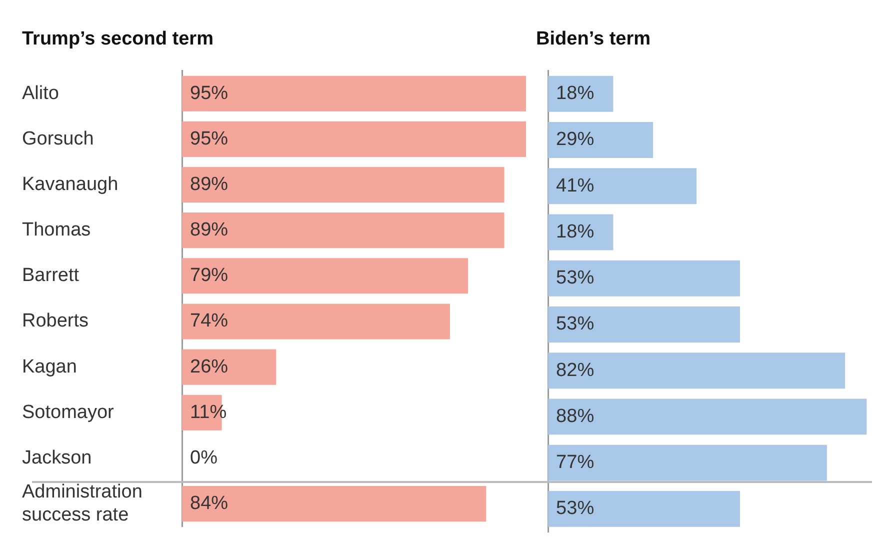 The height and width of the screenshot is (546, 885). I want to click on data-label: 0%, so click(204, 457).